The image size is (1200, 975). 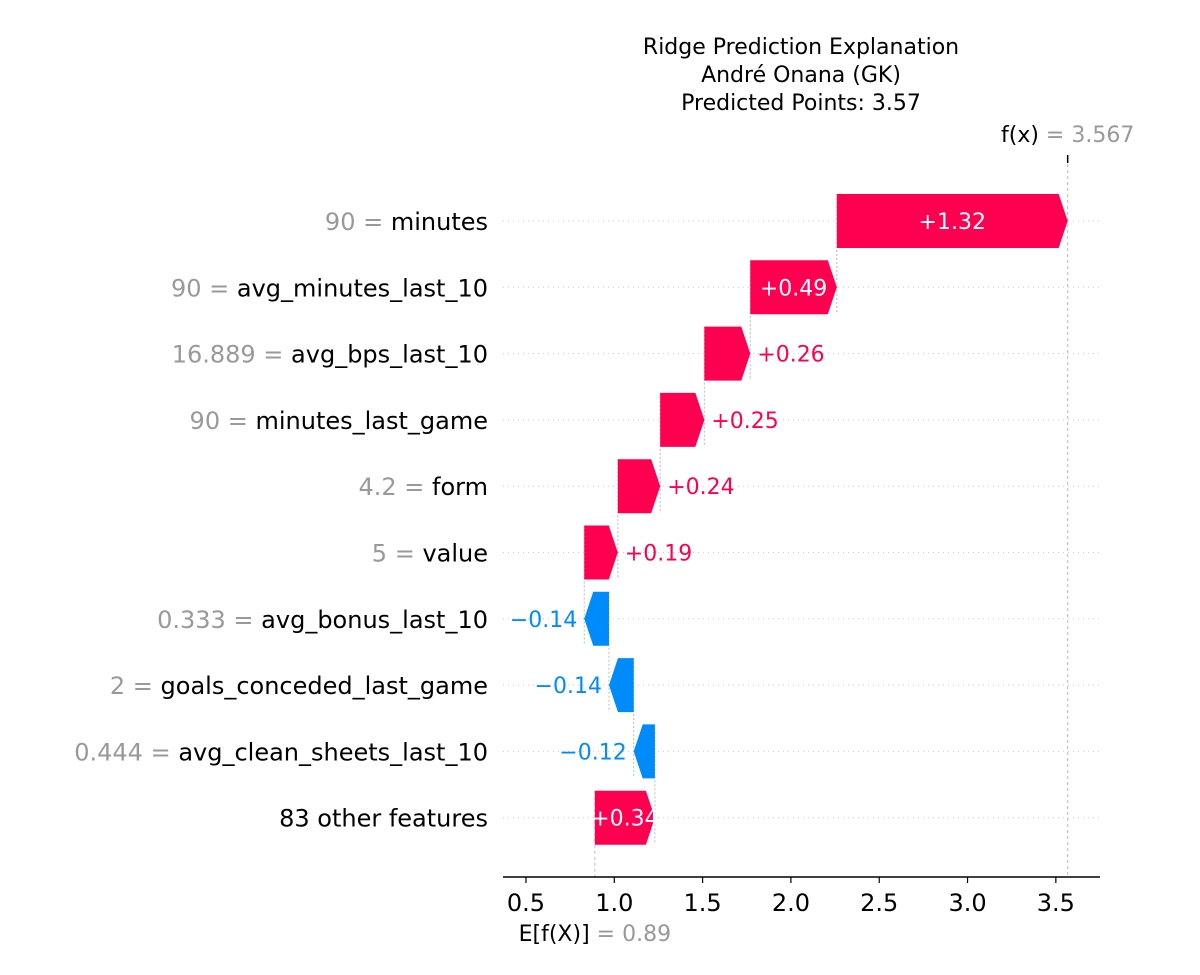 What do you see at coordinates (700, 487) in the screenshot?
I see `value-label-5: +0.24` at bounding box center [700, 487].